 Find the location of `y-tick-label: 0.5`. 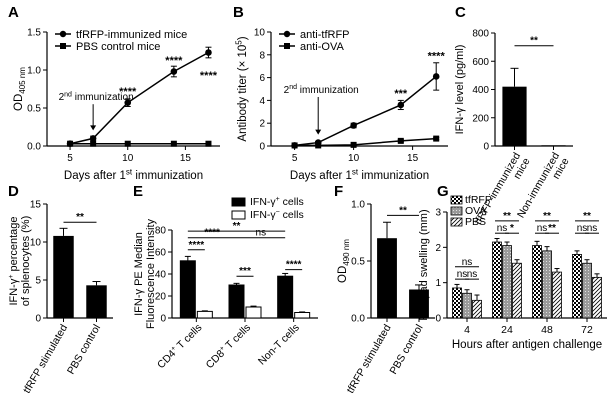

y-tick-label: 0.5 is located at coordinates (358, 262).